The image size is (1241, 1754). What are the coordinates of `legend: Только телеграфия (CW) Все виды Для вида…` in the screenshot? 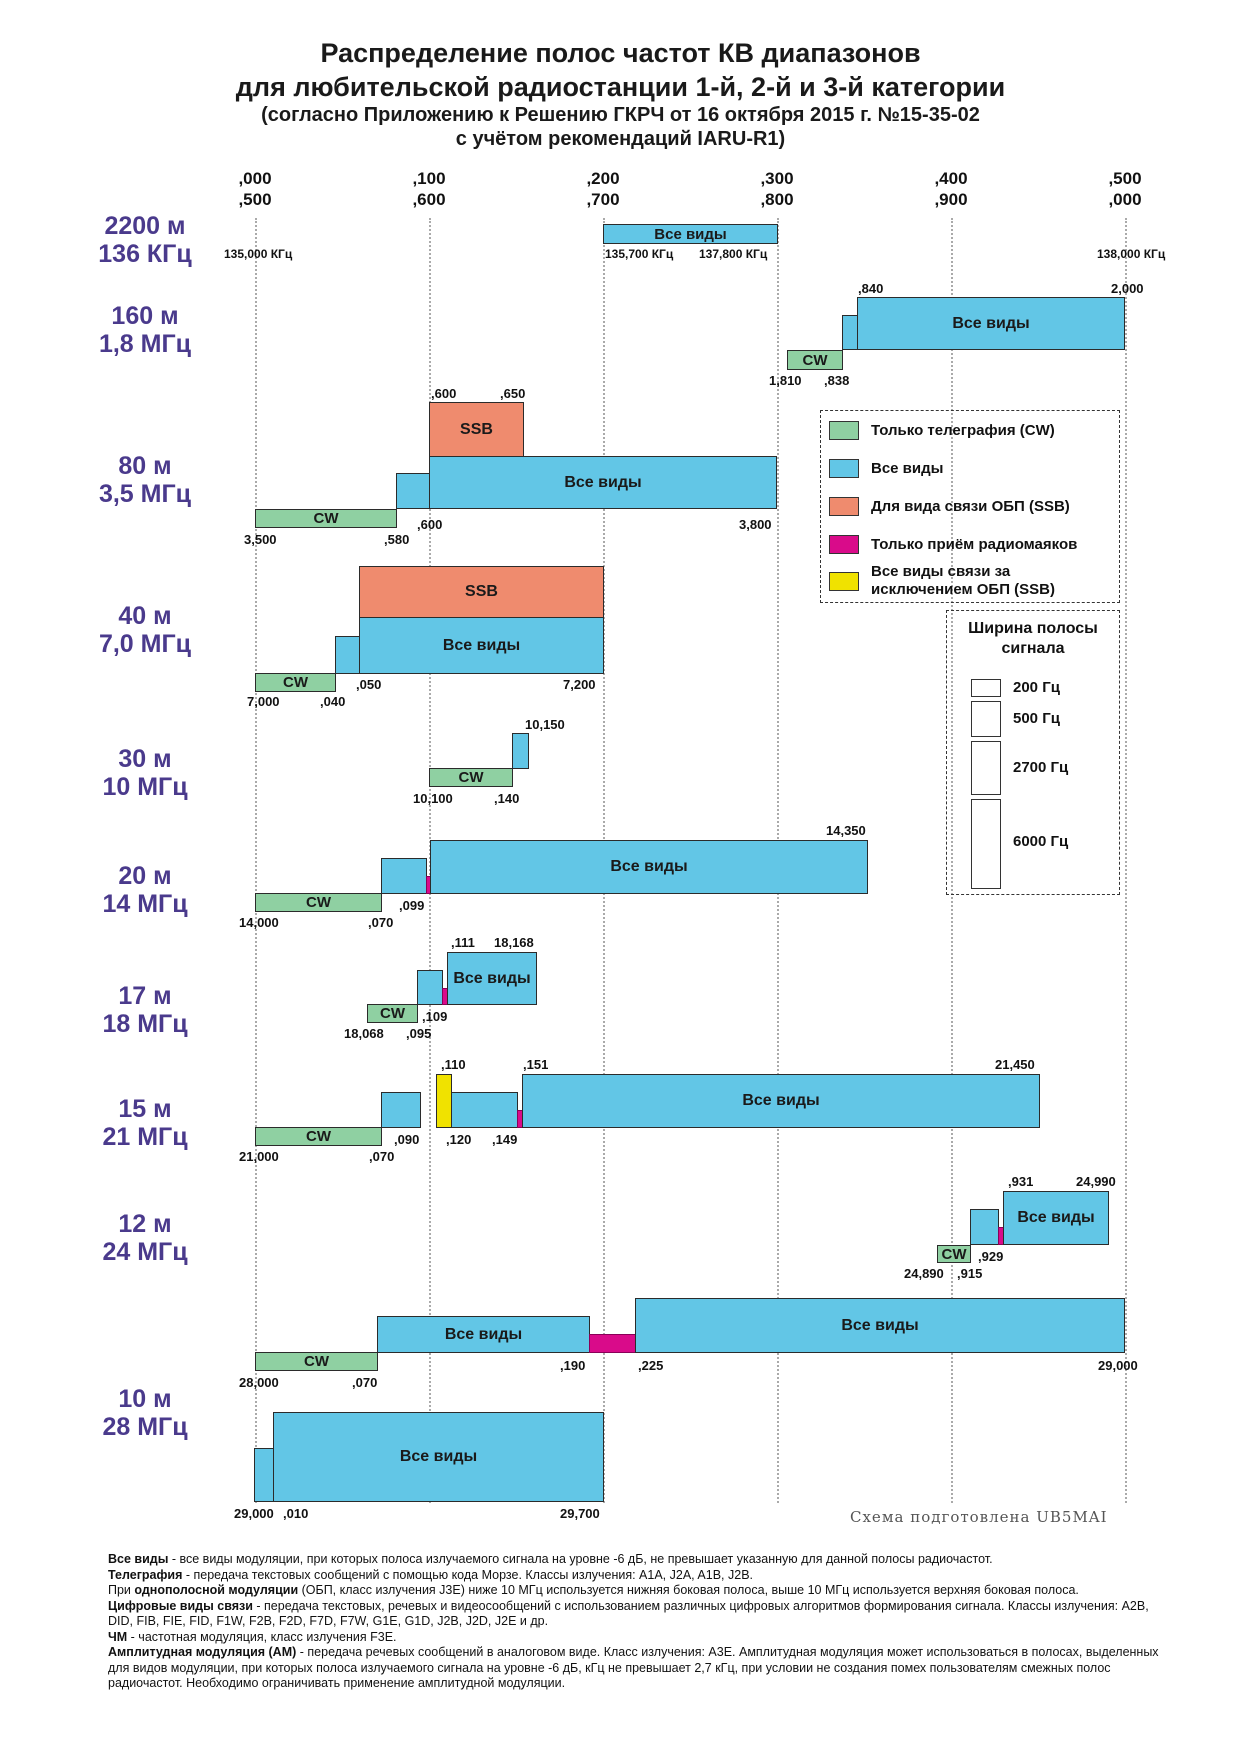 It's located at (970, 506).